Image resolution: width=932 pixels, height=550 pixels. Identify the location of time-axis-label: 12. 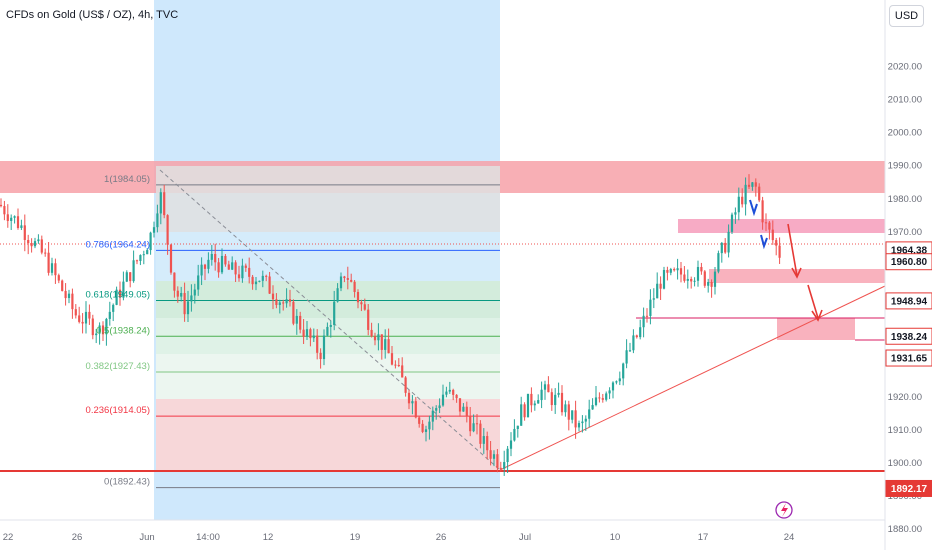
(268, 537).